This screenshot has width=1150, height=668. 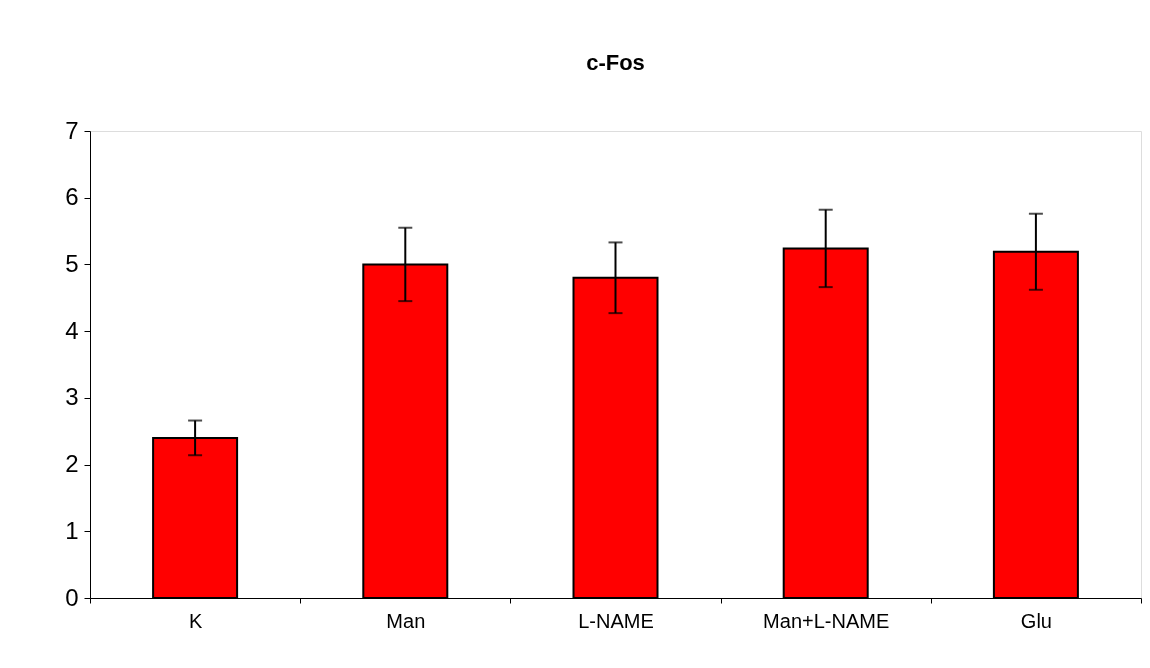 I want to click on y-tick-label: 2, so click(x=72, y=464).